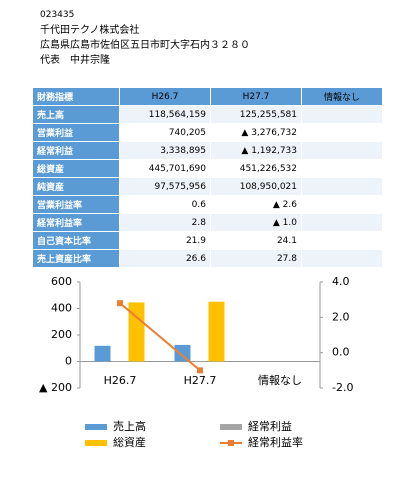 This screenshot has width=410, height=480. What do you see at coordinates (76, 132) in the screenshot?
I see `label-cell: 営業利益` at bounding box center [76, 132].